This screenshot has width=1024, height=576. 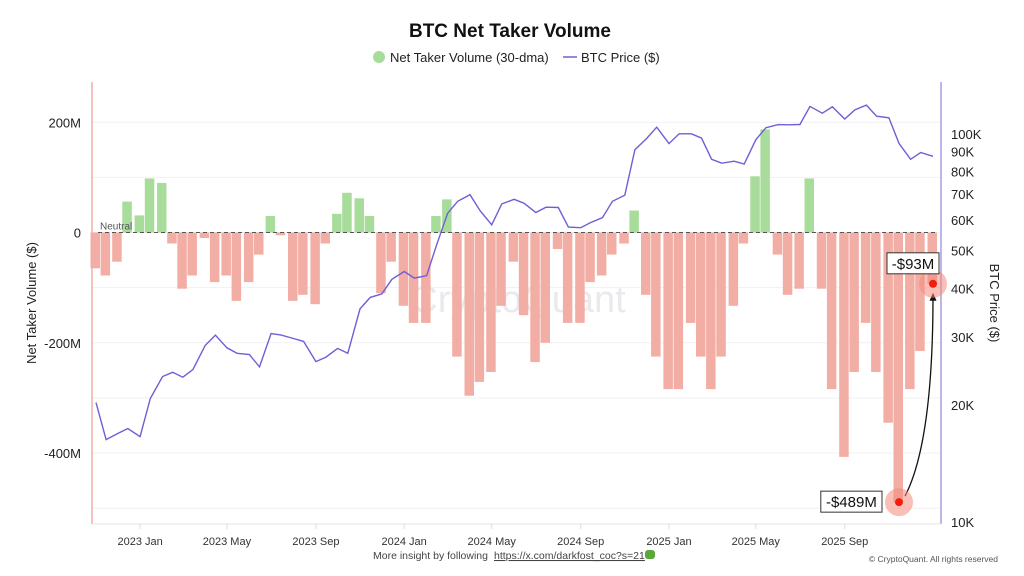 I want to click on legend-item-price: BTC Price ($), so click(x=611, y=57).